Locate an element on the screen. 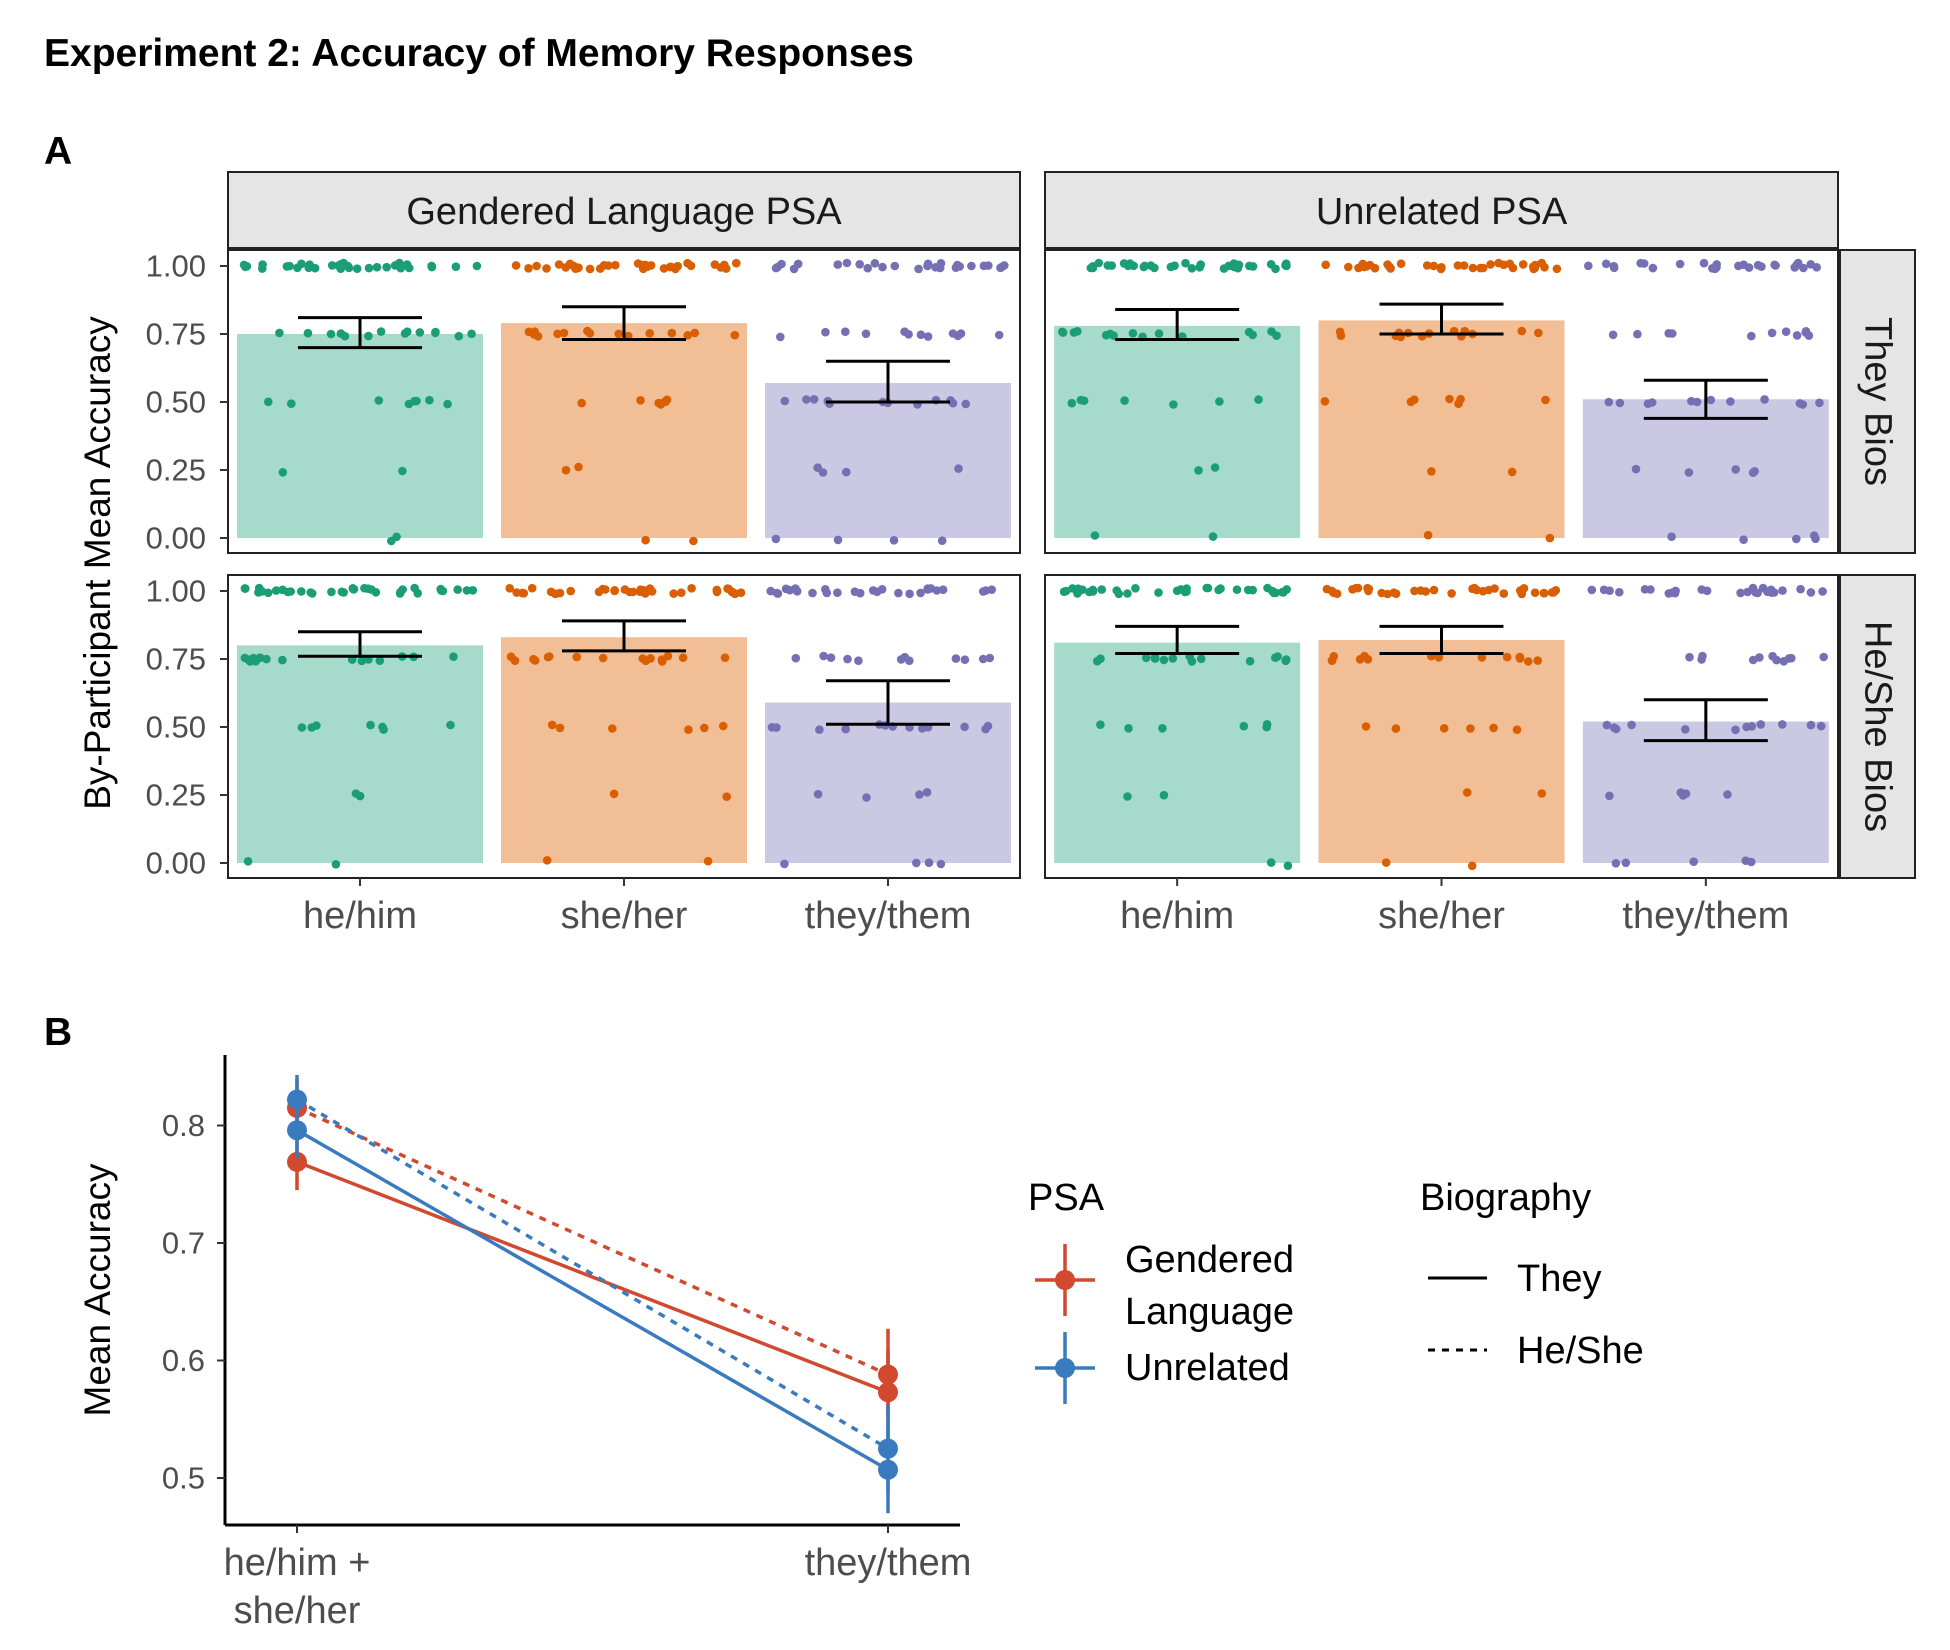  x-tick-label: they/them is located at coordinates (1705, 916).